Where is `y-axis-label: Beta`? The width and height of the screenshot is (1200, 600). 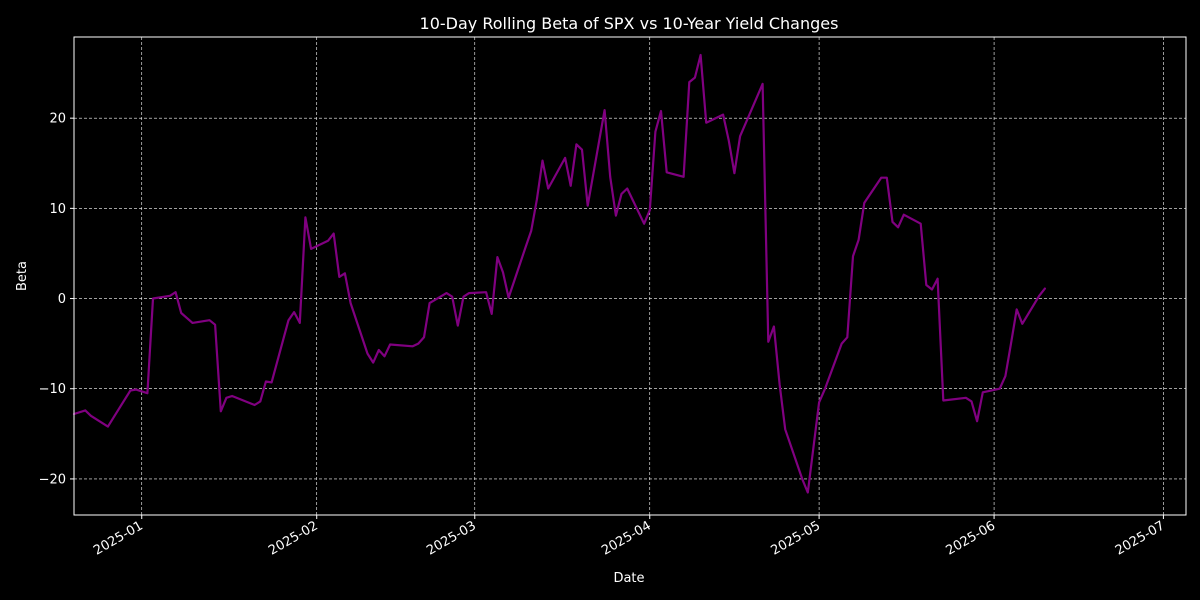 y-axis-label: Beta is located at coordinates (22, 276).